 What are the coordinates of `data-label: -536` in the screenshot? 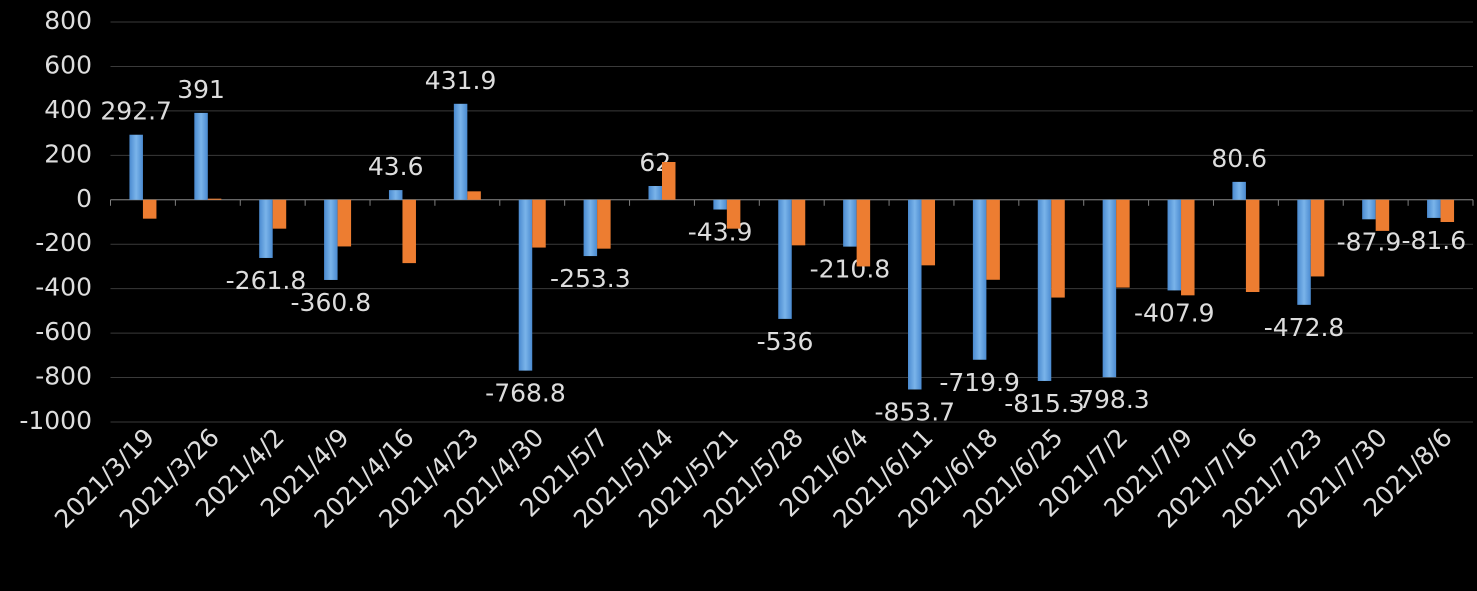 It's located at (785, 341).